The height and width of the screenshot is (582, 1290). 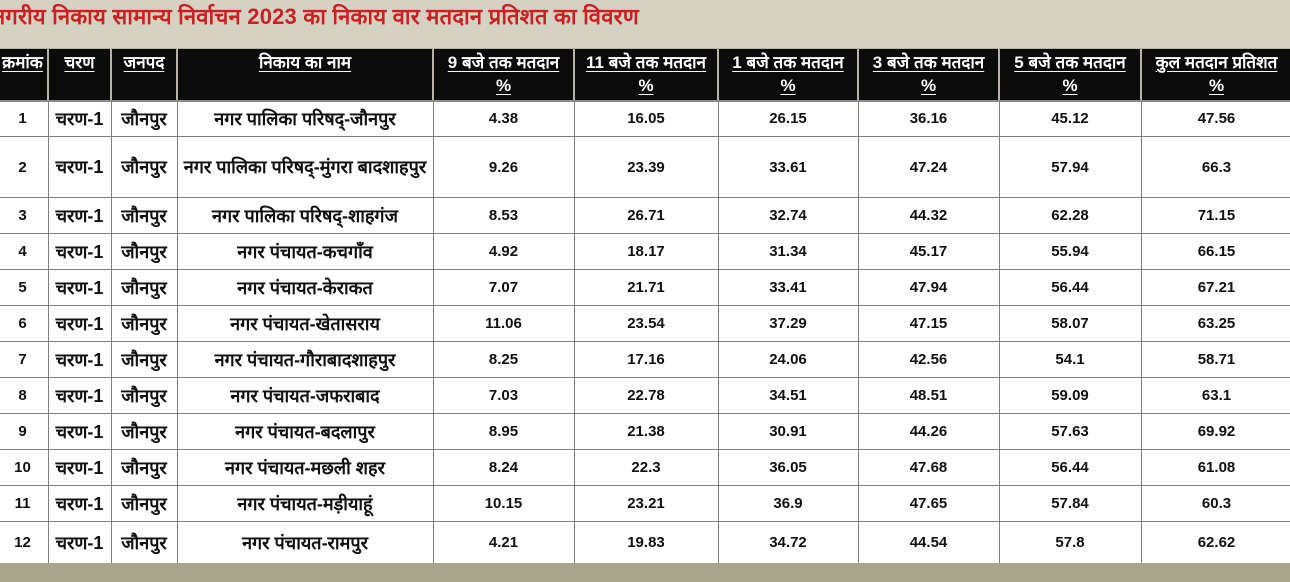 What do you see at coordinates (1070, 251) in the screenshot?
I see `cell-poll-5pm: 55.94` at bounding box center [1070, 251].